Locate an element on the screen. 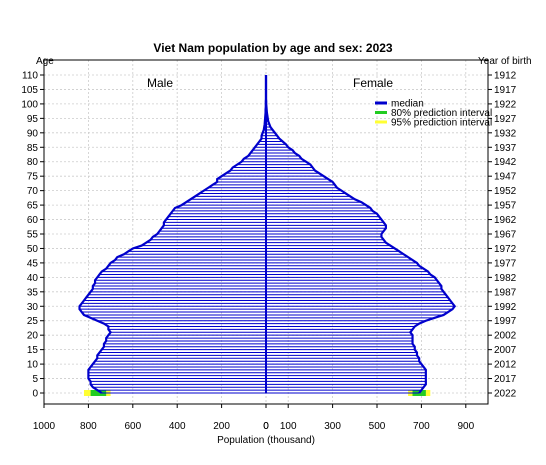 The image size is (546, 465). age-tick-label-20: 20 is located at coordinates (33, 336).